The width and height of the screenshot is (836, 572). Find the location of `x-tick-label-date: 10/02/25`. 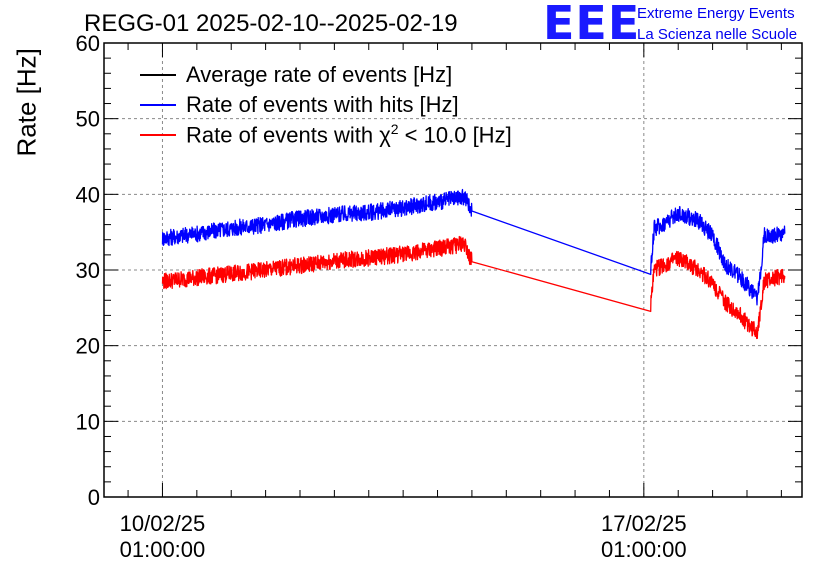

x-tick-label-date: 10/02/25 is located at coordinates (163, 523).